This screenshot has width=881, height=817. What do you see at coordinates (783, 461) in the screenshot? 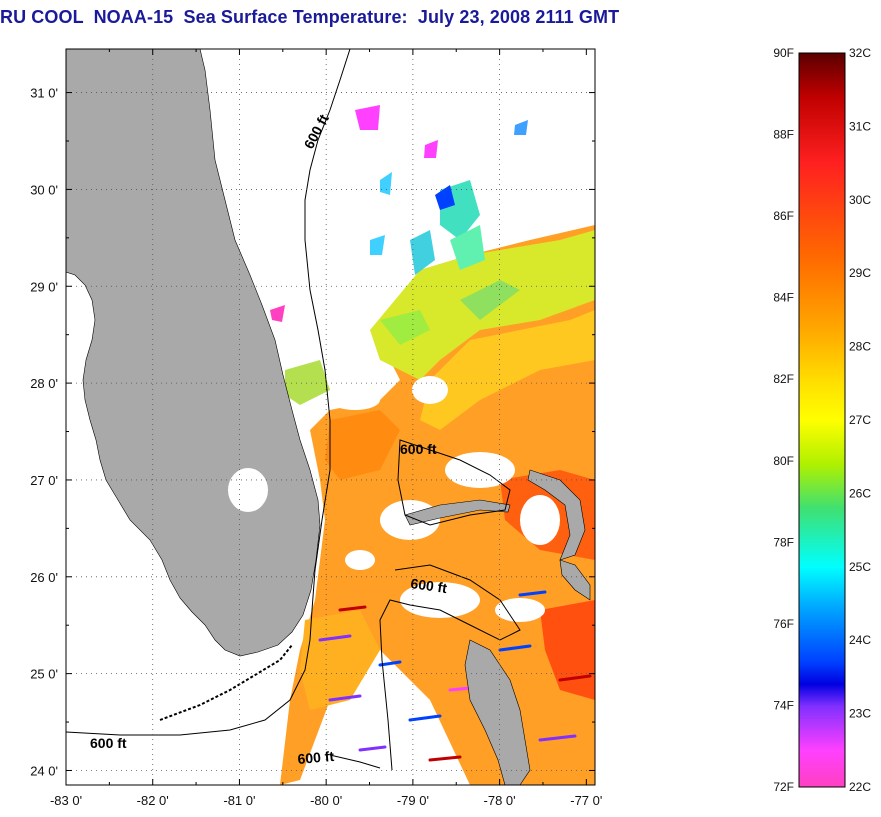
I see `colorbar-fahrenheit-label: 80F` at bounding box center [783, 461].